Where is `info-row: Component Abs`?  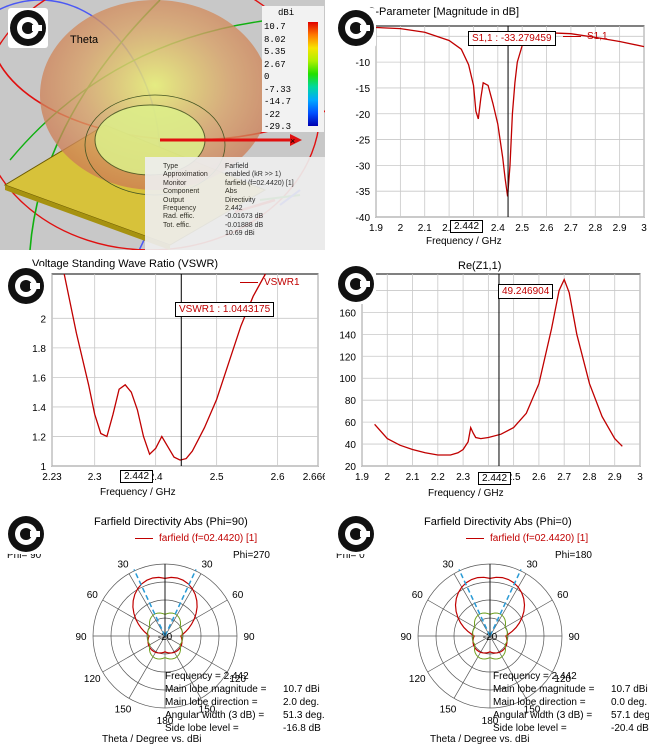
info-row: Component Abs is located at coordinates (228, 192).